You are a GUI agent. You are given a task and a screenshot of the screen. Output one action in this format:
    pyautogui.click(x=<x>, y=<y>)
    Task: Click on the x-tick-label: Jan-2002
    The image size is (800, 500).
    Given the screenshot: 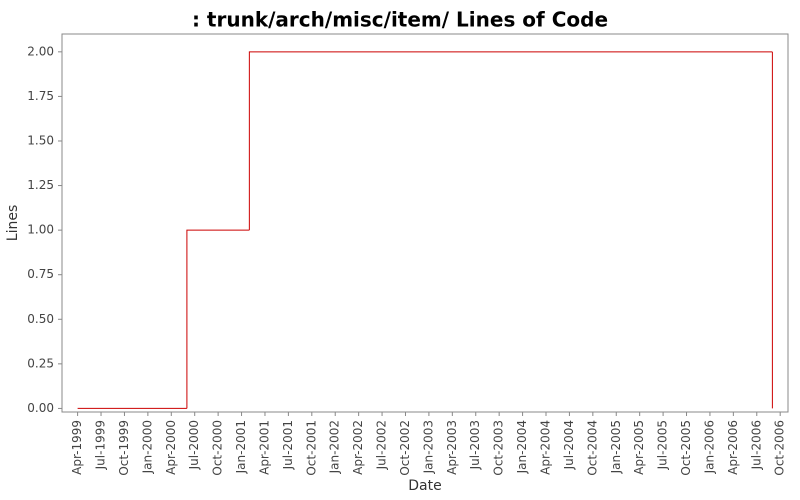 What is the action you would take?
    pyautogui.click(x=335, y=447)
    